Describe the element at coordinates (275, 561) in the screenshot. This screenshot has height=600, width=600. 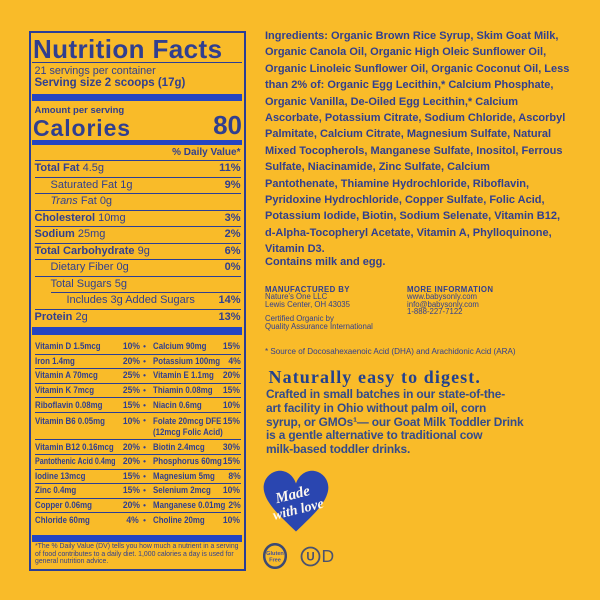
I see `svg-text: Free` at that location.